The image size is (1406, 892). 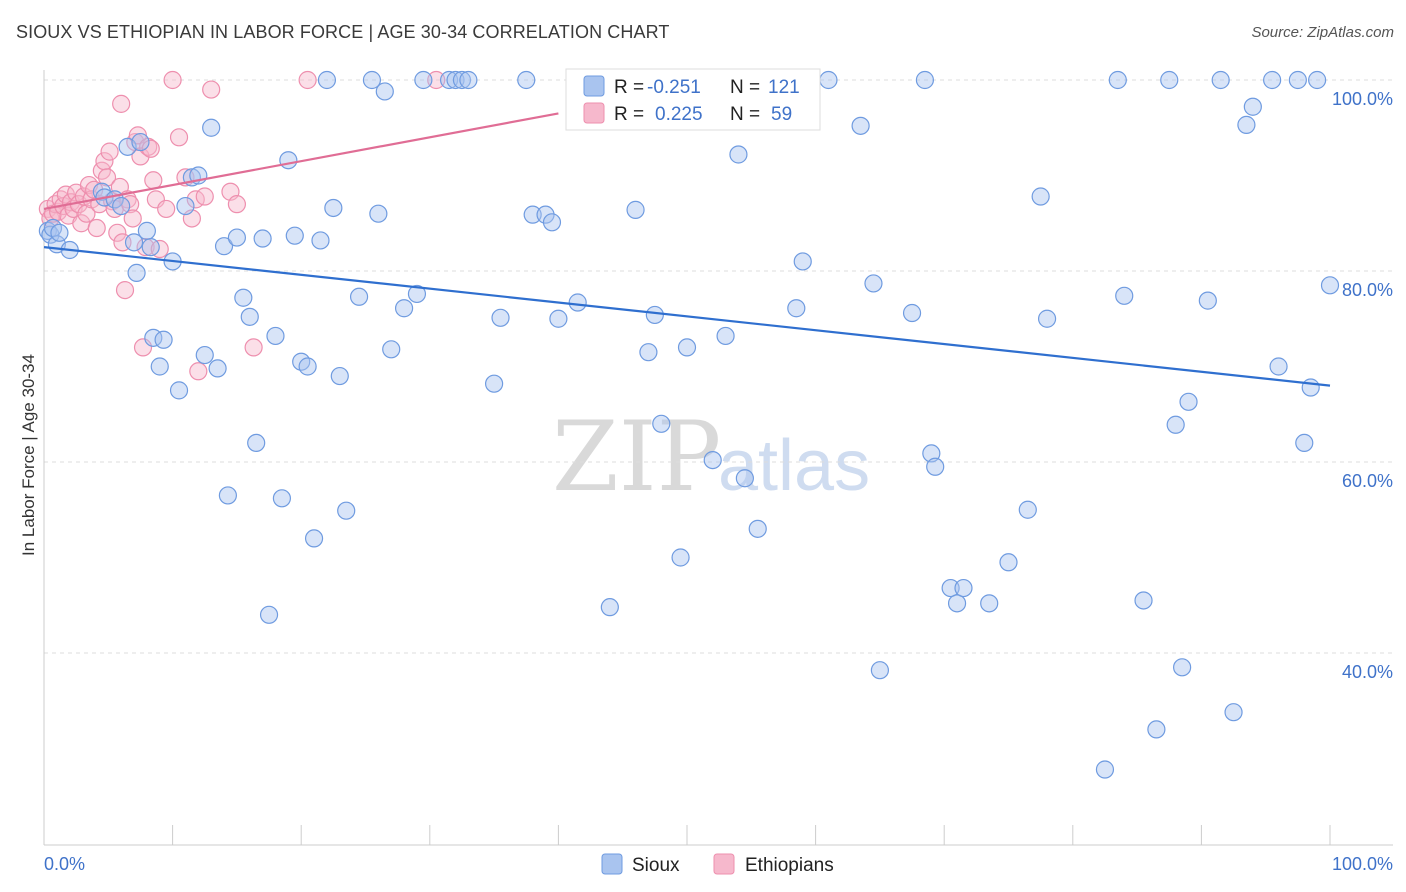 What do you see at coordinates (629, 114) in the screenshot?
I see `legend-r-label-ethiopians: R =` at bounding box center [629, 114].